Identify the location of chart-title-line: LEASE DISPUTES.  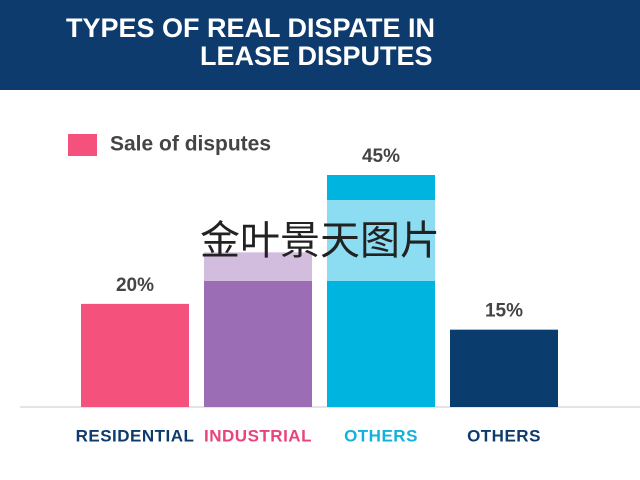
(316, 56).